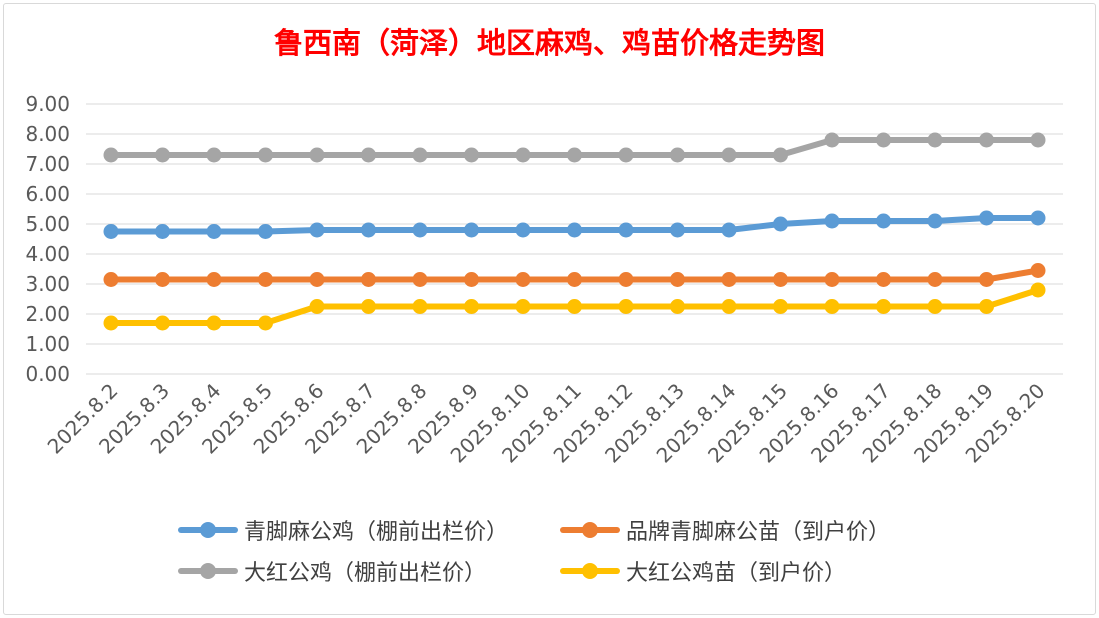 The height and width of the screenshot is (618, 1099). I want to click on y-tick-label: 1.00, so click(47, 344).